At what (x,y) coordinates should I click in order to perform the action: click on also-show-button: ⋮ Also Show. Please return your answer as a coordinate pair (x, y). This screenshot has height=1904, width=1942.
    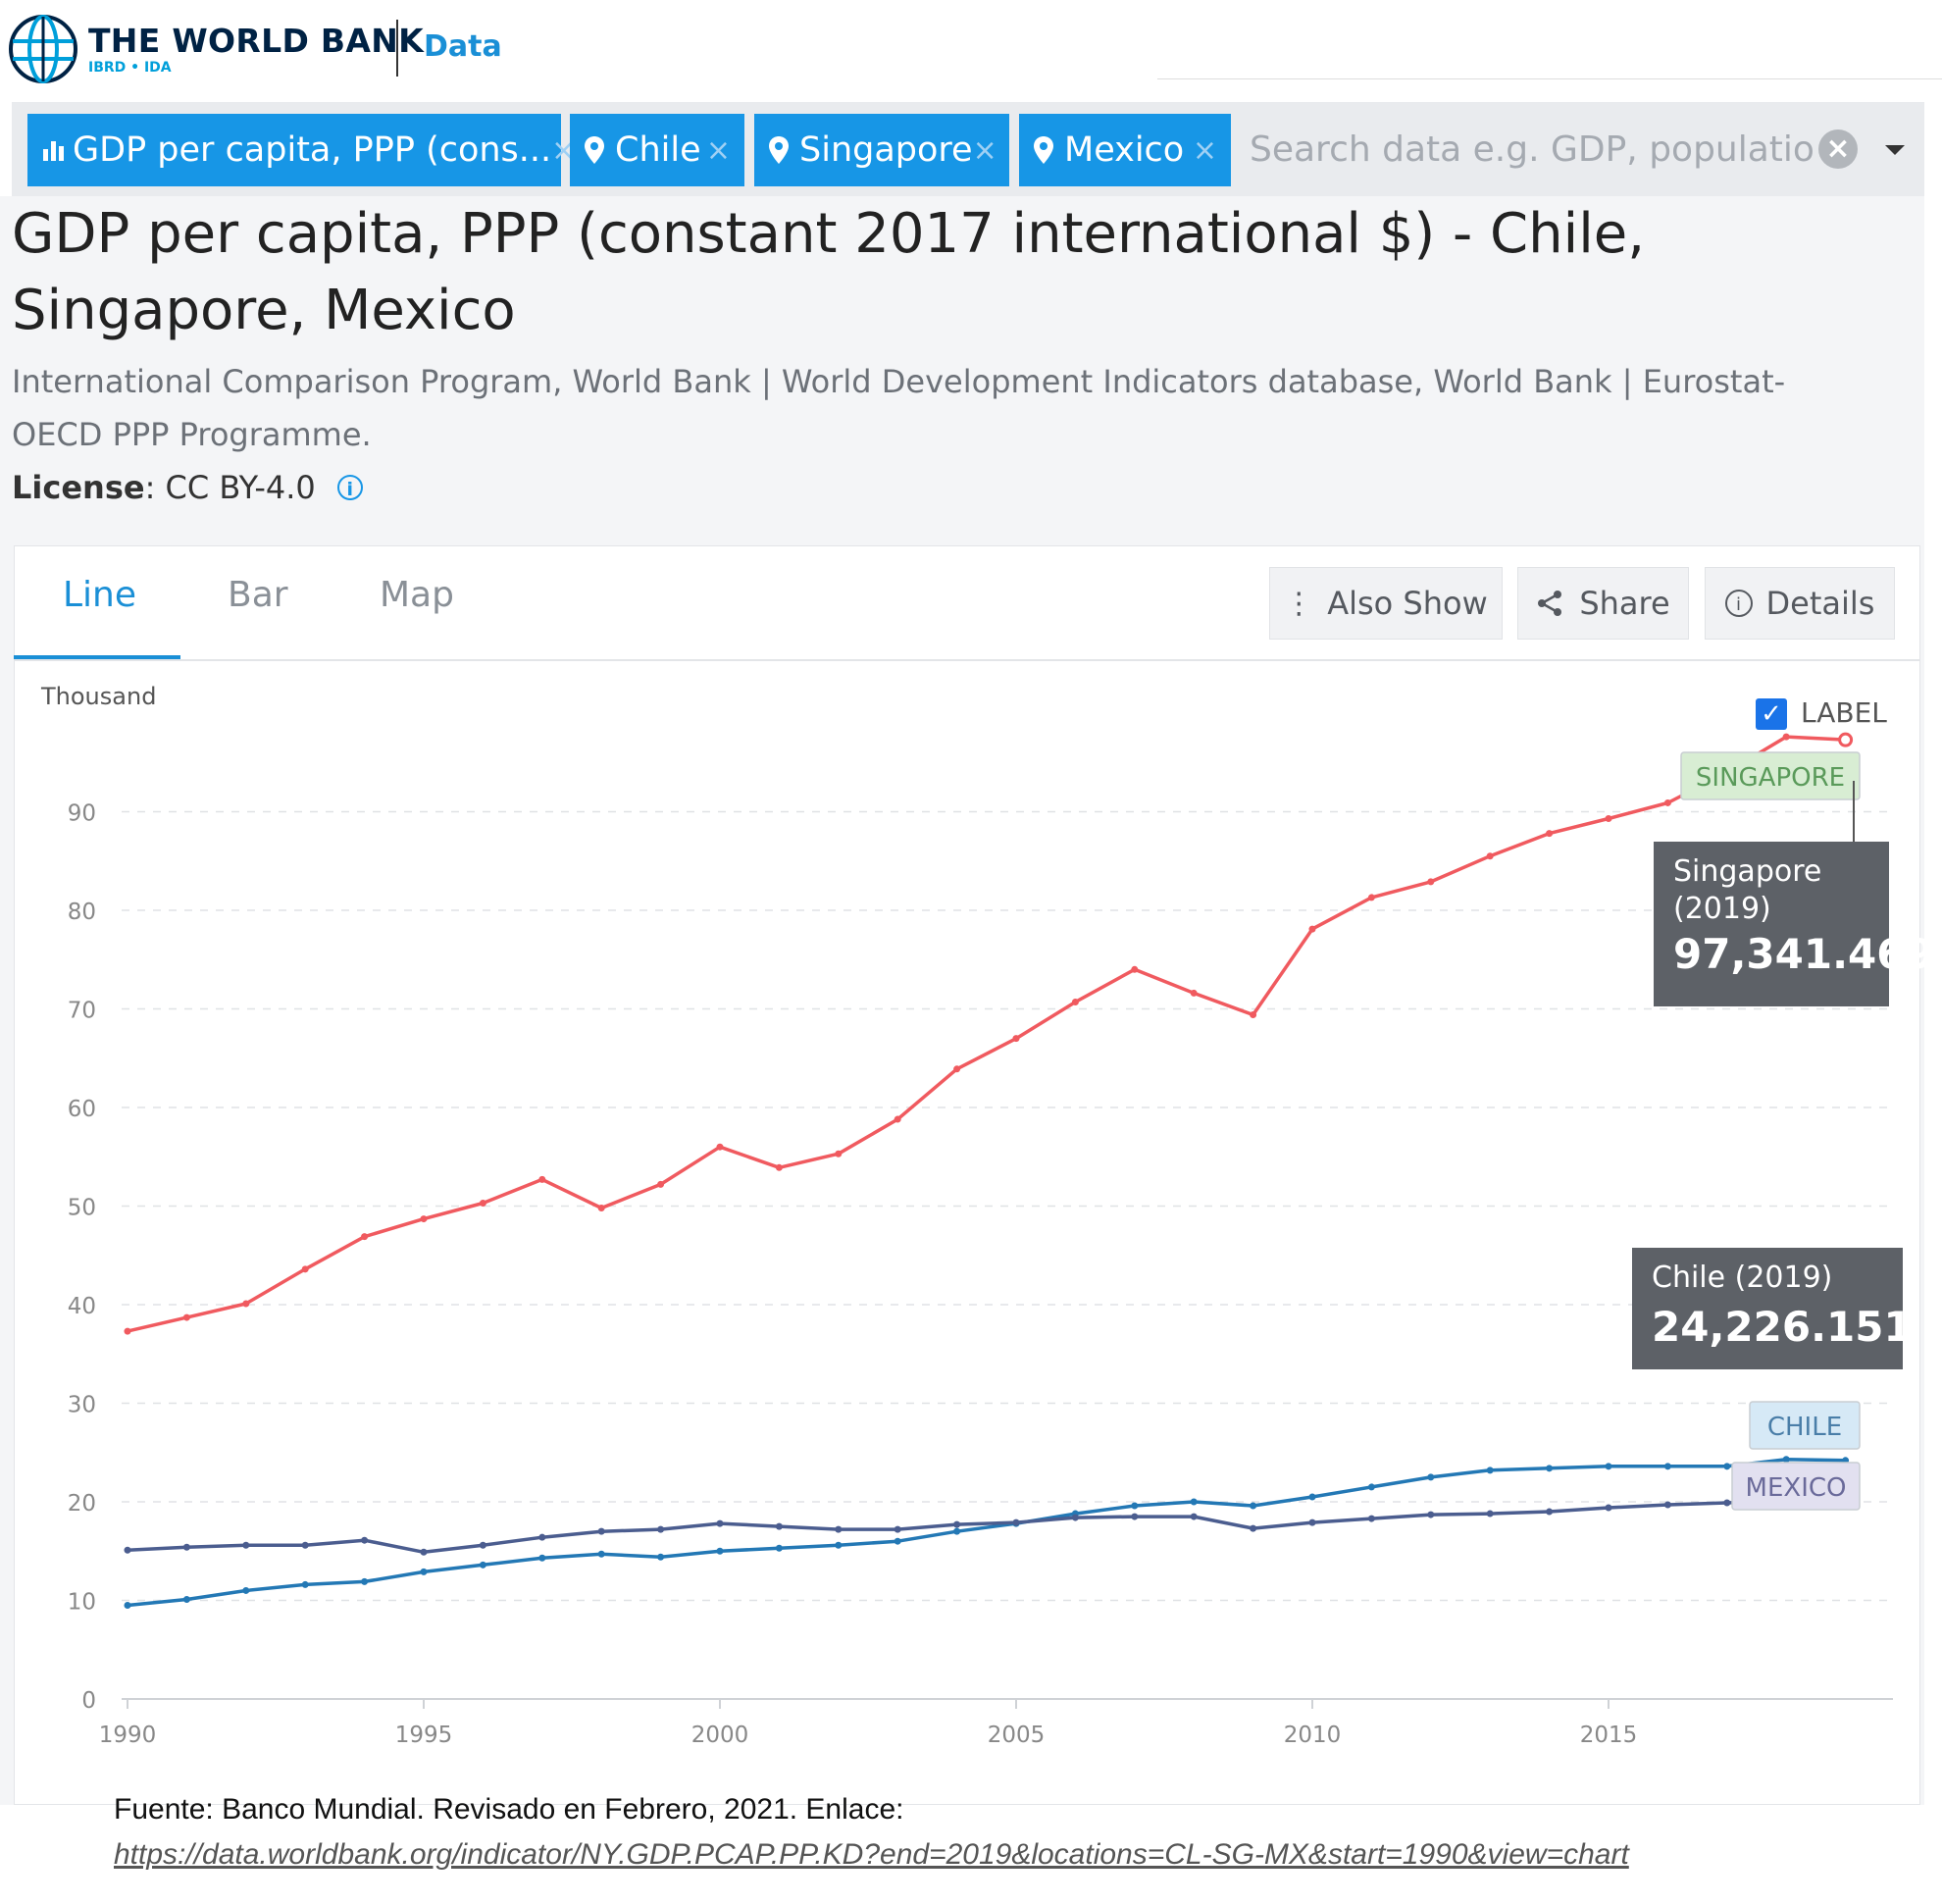
    Looking at the image, I should click on (1386, 603).